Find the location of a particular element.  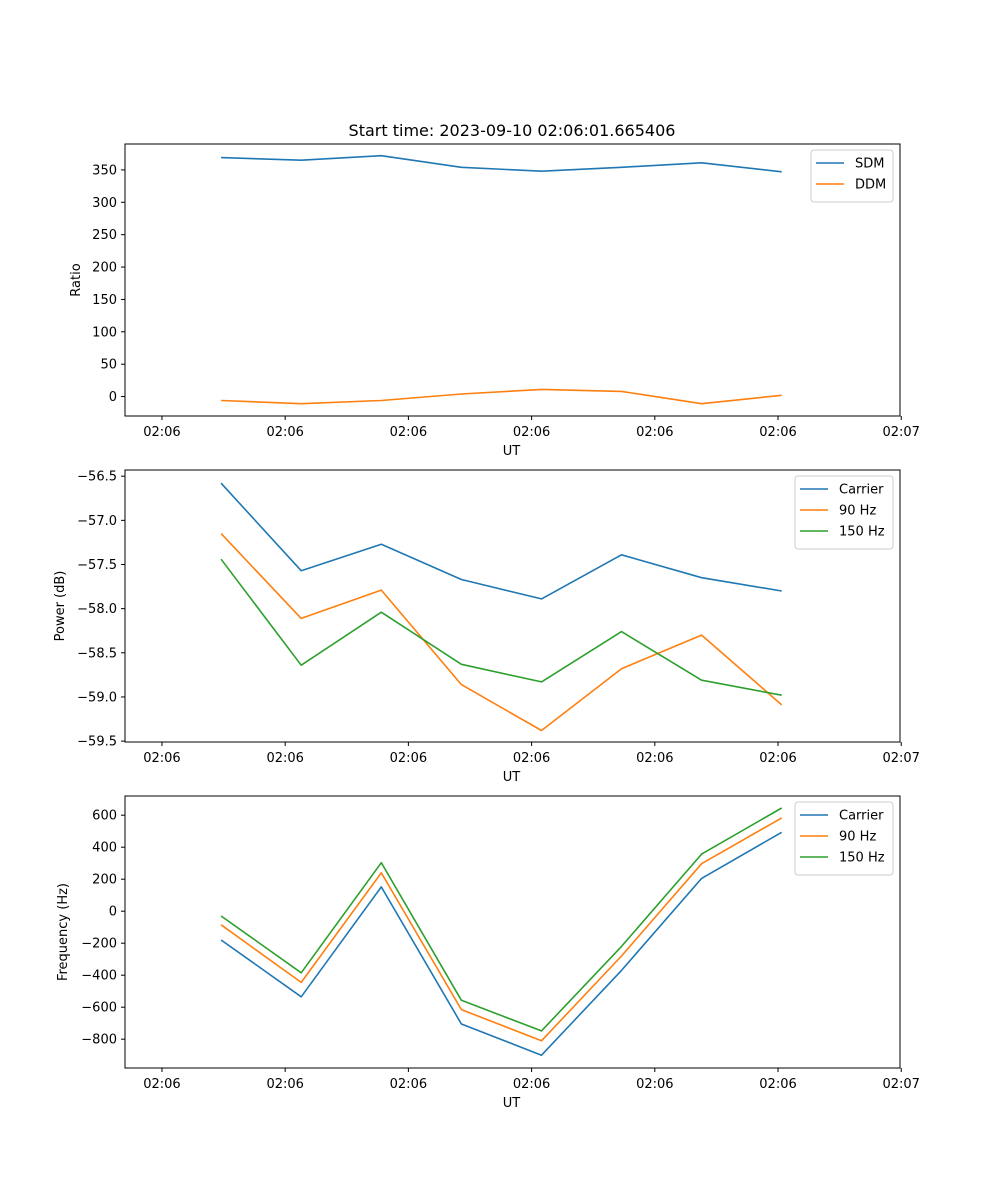

y-tick-label: 300 is located at coordinates (104, 203).